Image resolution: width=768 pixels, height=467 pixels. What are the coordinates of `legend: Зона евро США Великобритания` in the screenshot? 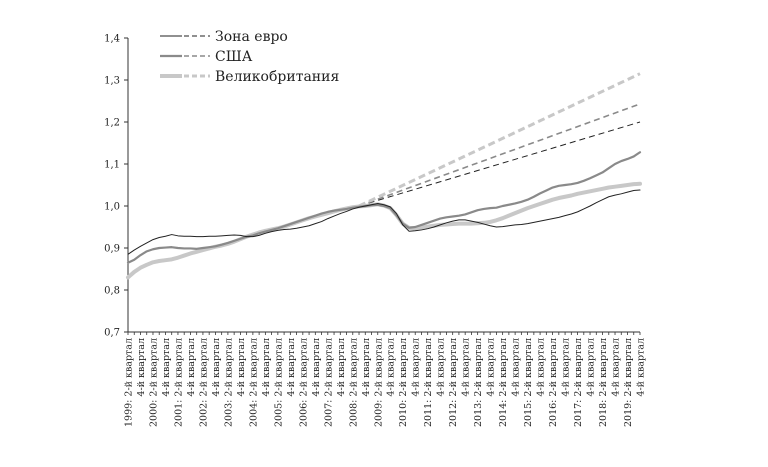 It's located at (249, 57).